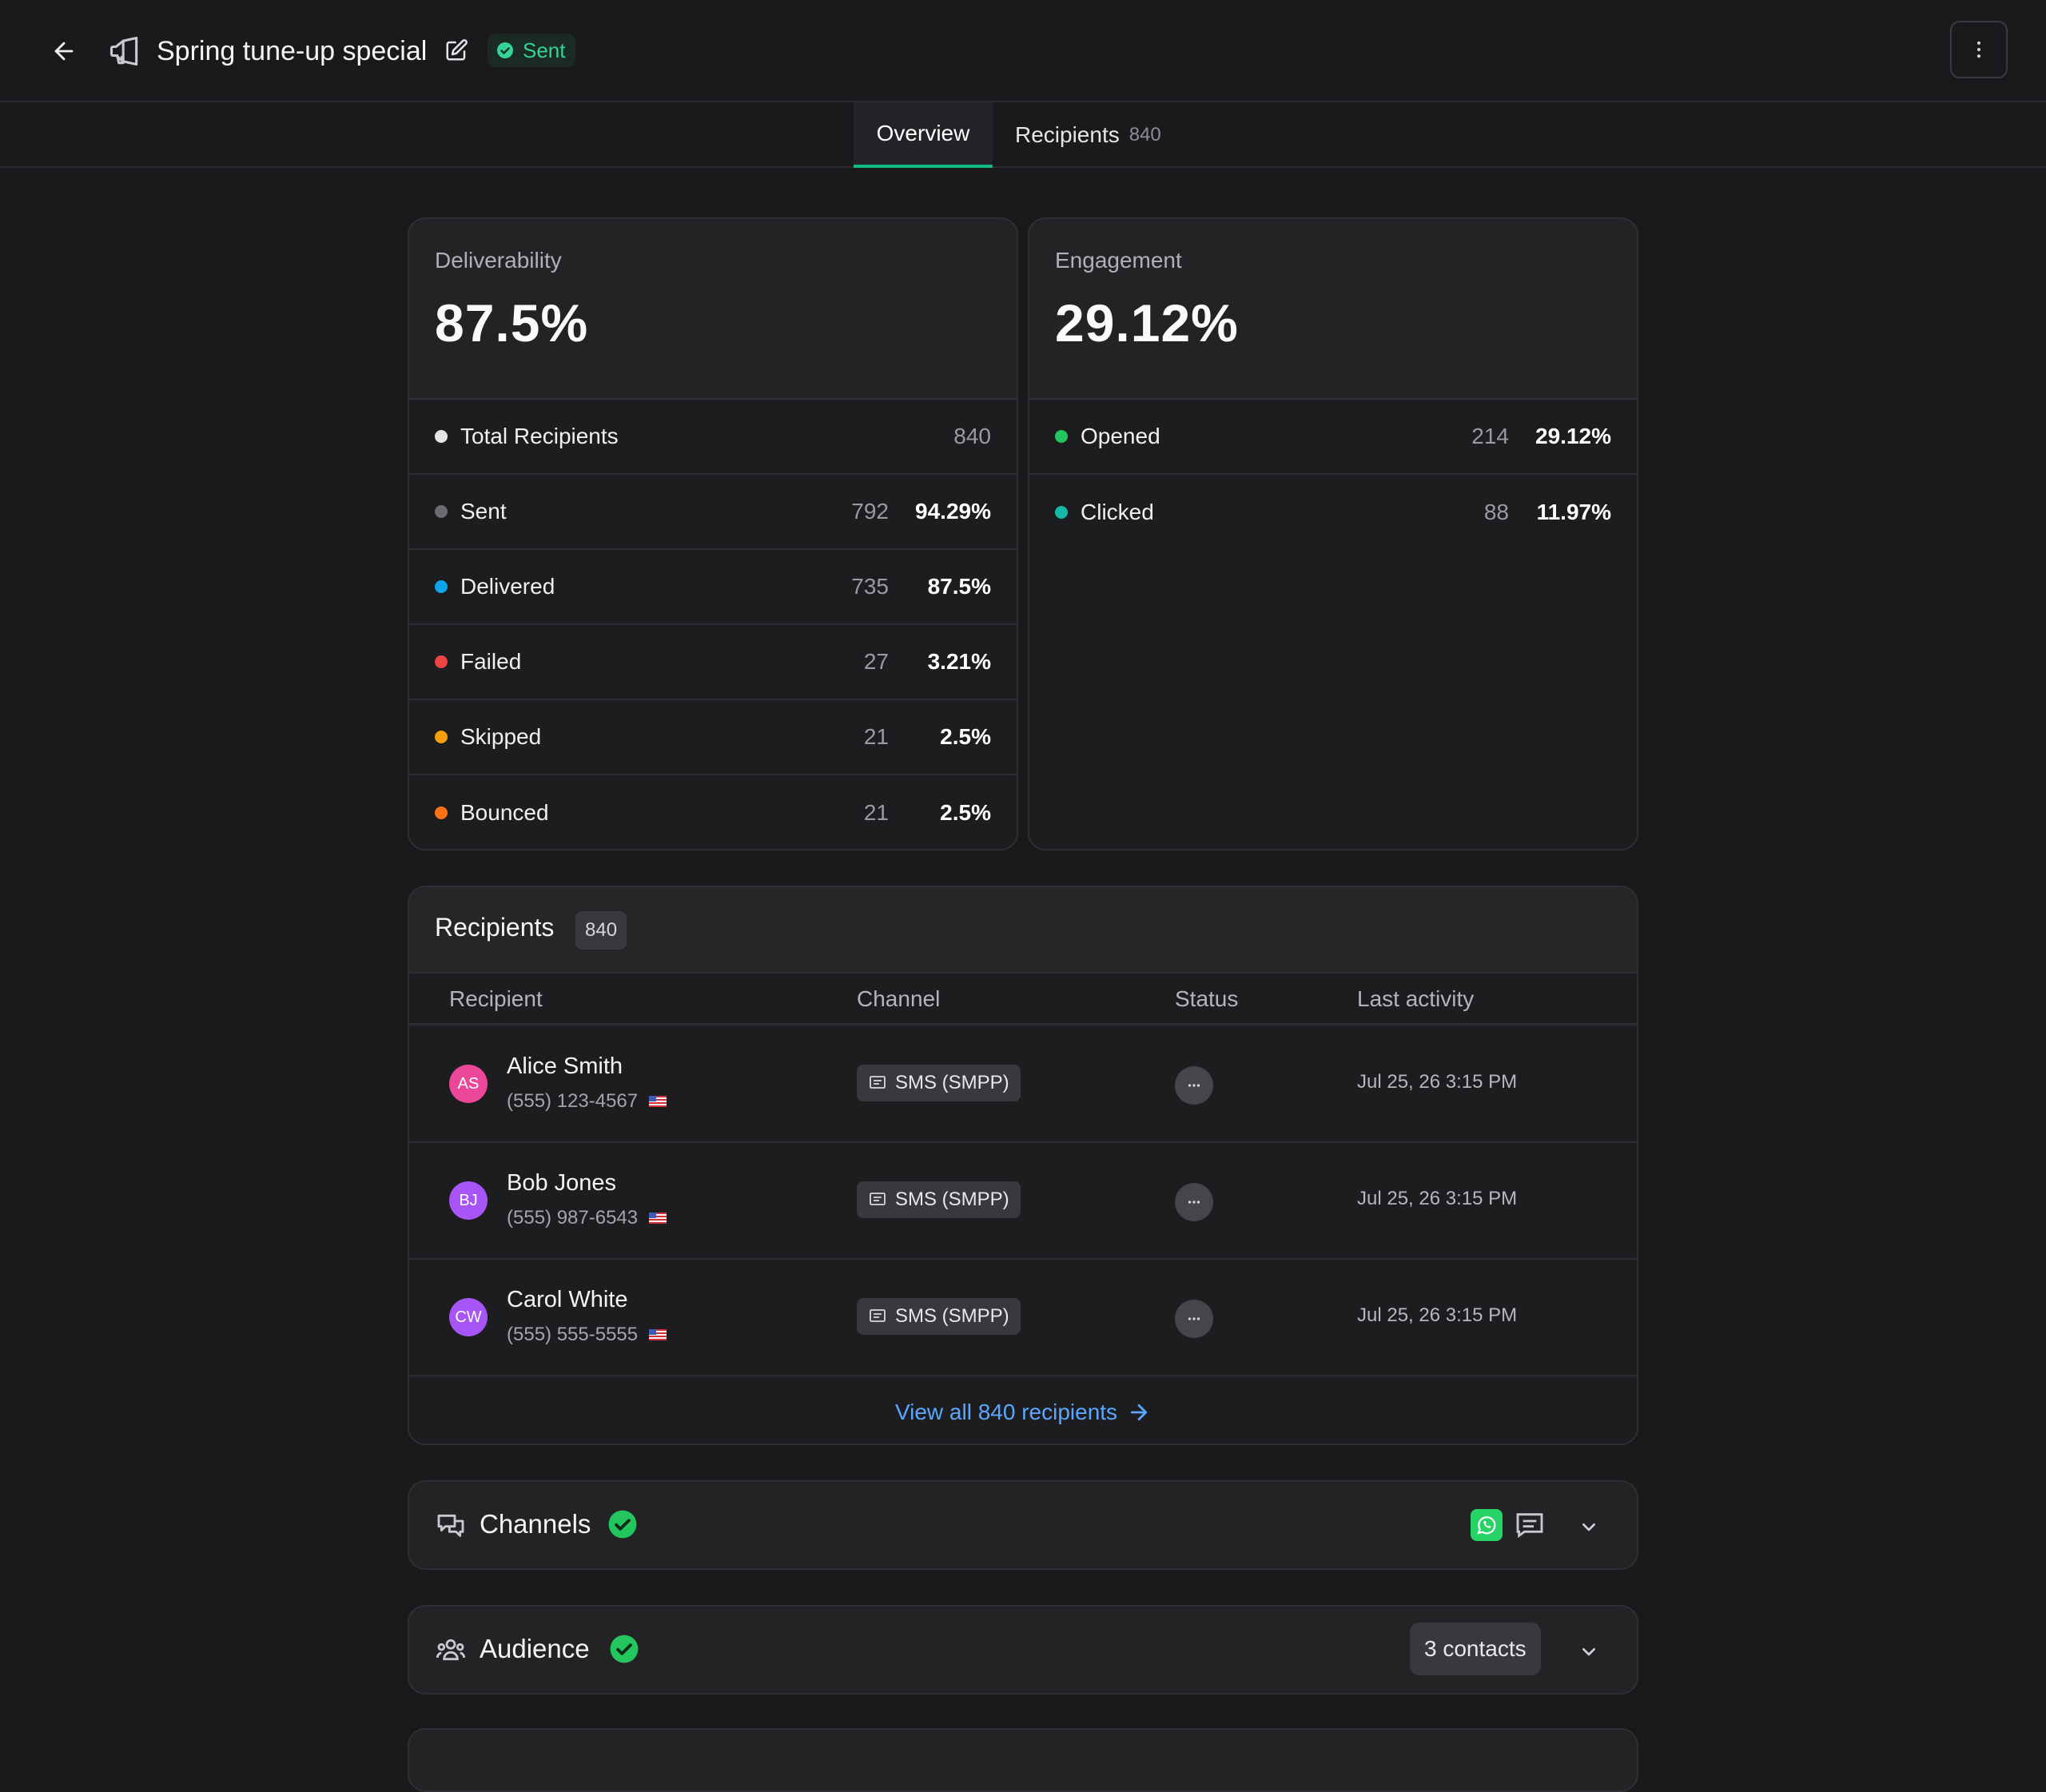 The image size is (2046, 1792). What do you see at coordinates (573, 1218) in the screenshot?
I see `recipient-phone: (555) 987-6543` at bounding box center [573, 1218].